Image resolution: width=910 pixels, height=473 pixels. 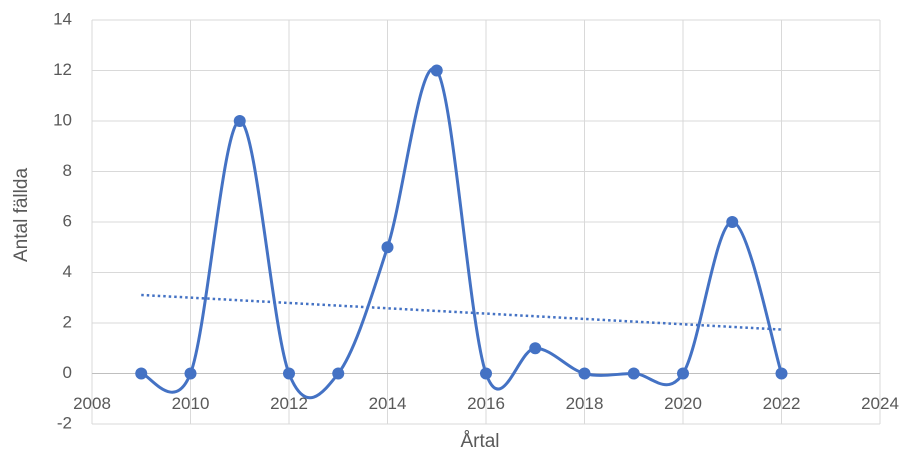 I want to click on y-tick-label: 14, so click(x=62, y=18).